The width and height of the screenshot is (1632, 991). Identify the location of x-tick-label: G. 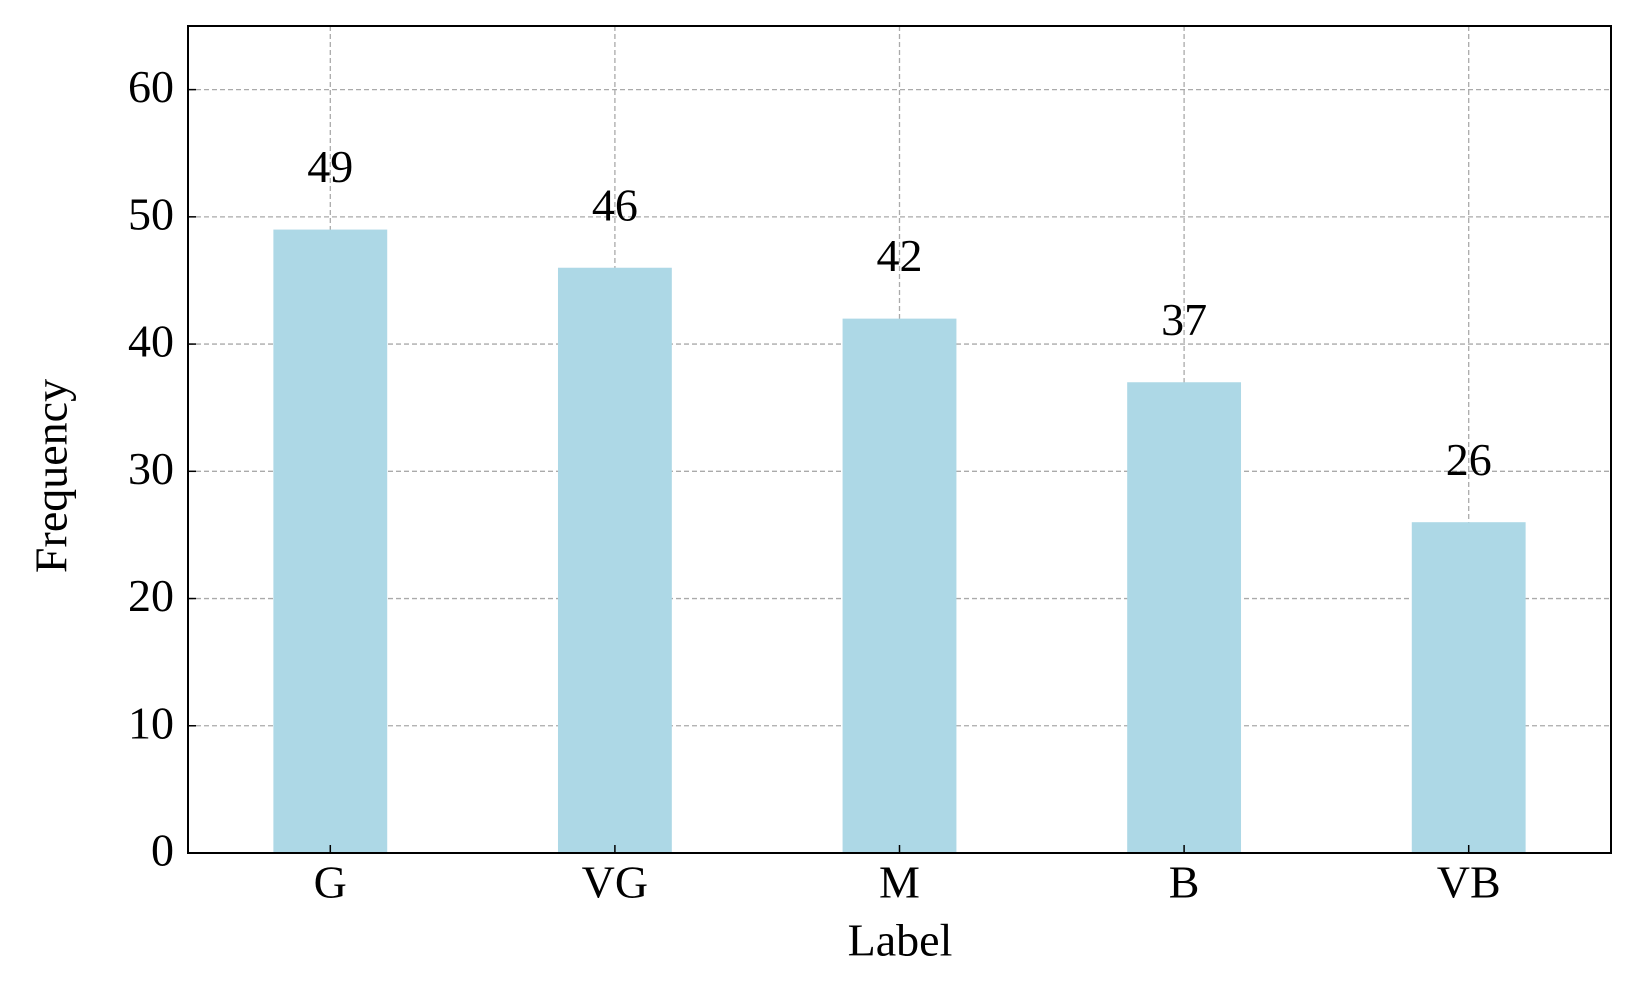
(330, 882).